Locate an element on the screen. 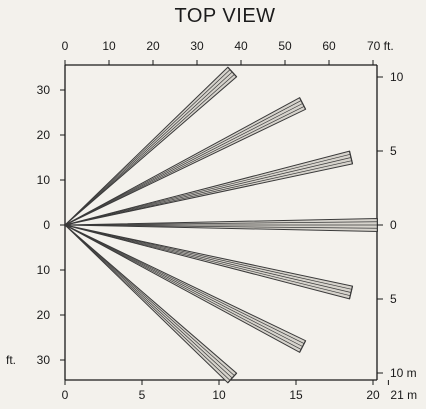 This screenshot has width=426, height=409. bottom-tick-label: 10 is located at coordinates (219, 395).